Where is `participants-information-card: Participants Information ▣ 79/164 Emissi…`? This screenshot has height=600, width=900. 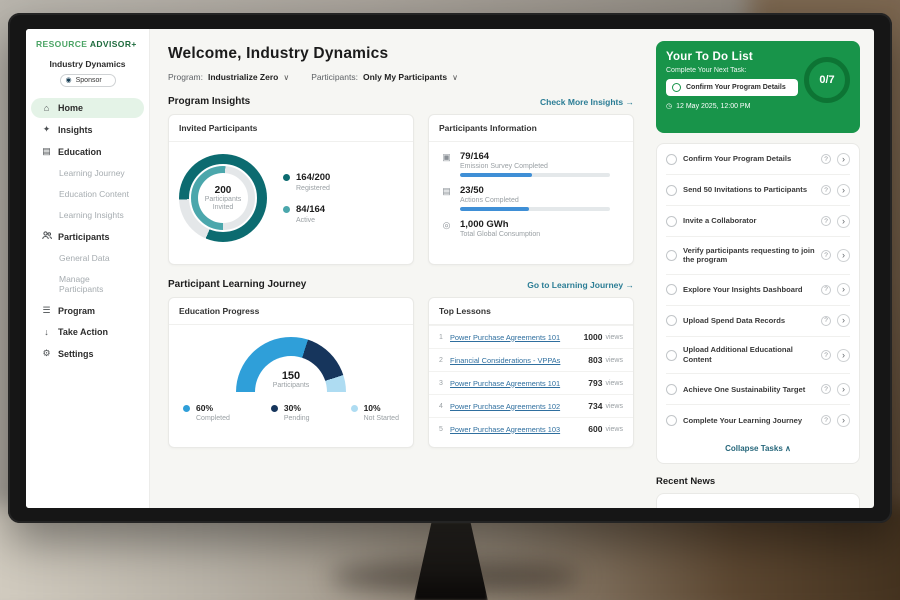
participants-information-card: Participants Information ▣ 79/164 Emissi… is located at coordinates (531, 189).